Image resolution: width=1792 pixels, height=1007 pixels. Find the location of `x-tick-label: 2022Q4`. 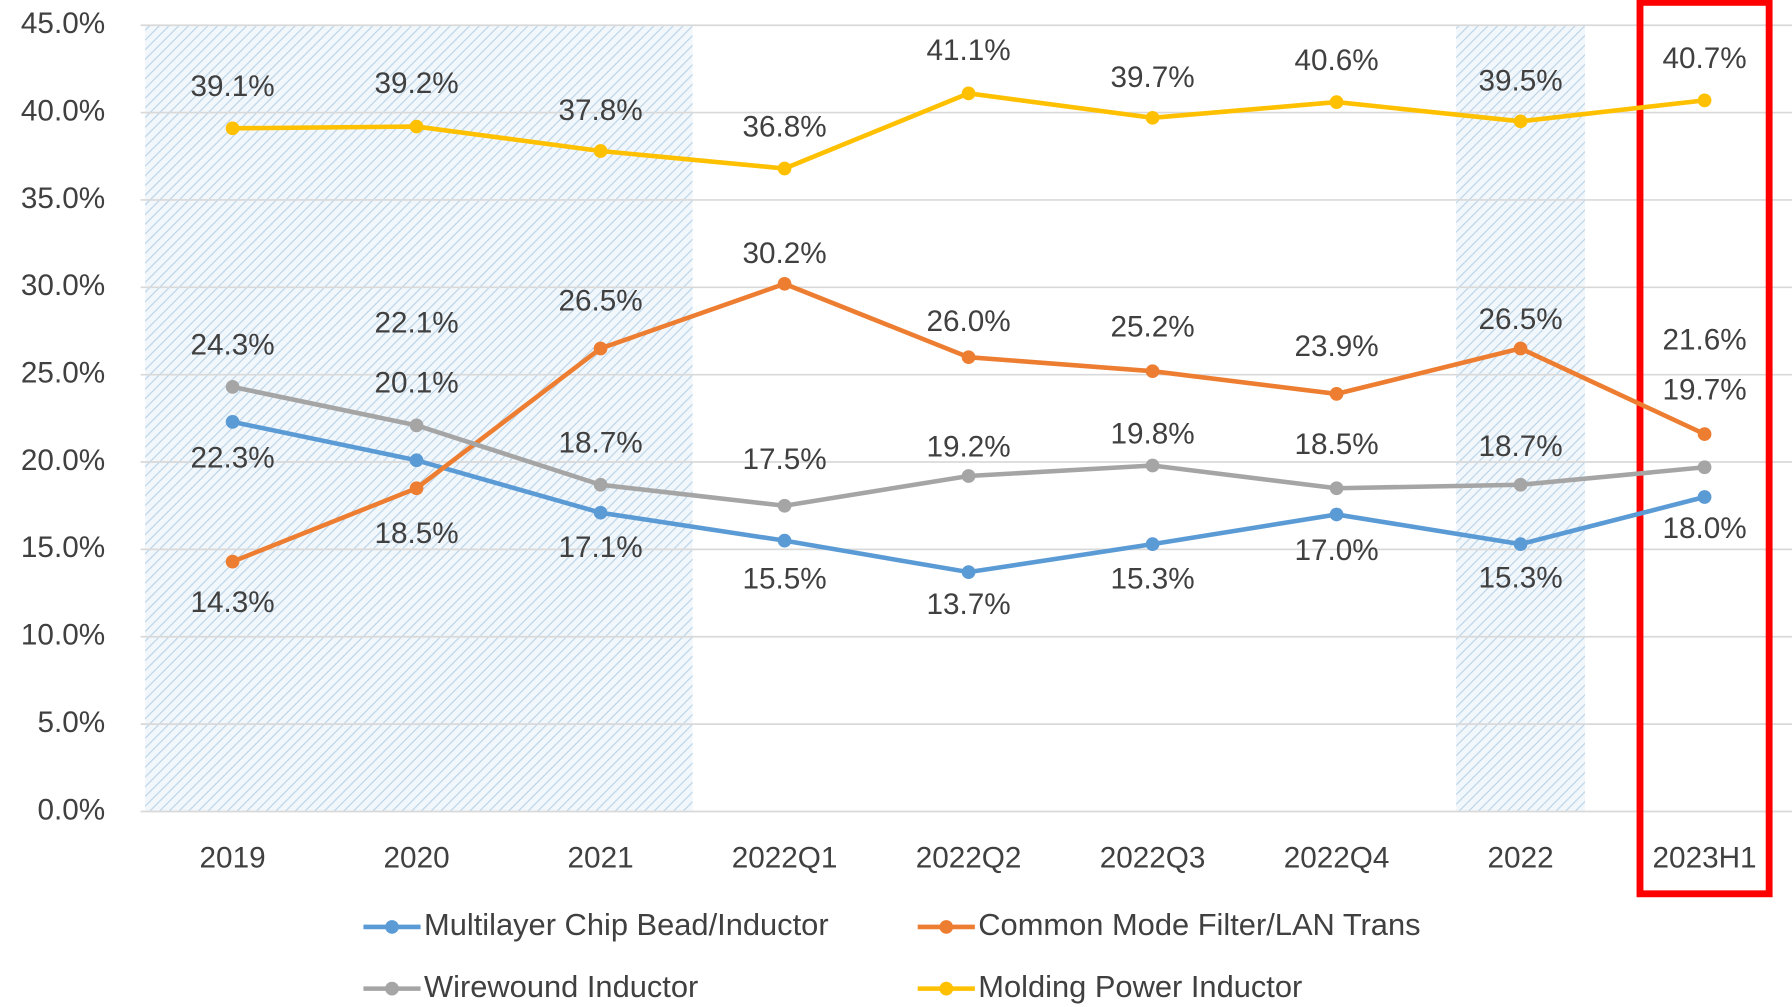

x-tick-label: 2022Q4 is located at coordinates (1337, 857).